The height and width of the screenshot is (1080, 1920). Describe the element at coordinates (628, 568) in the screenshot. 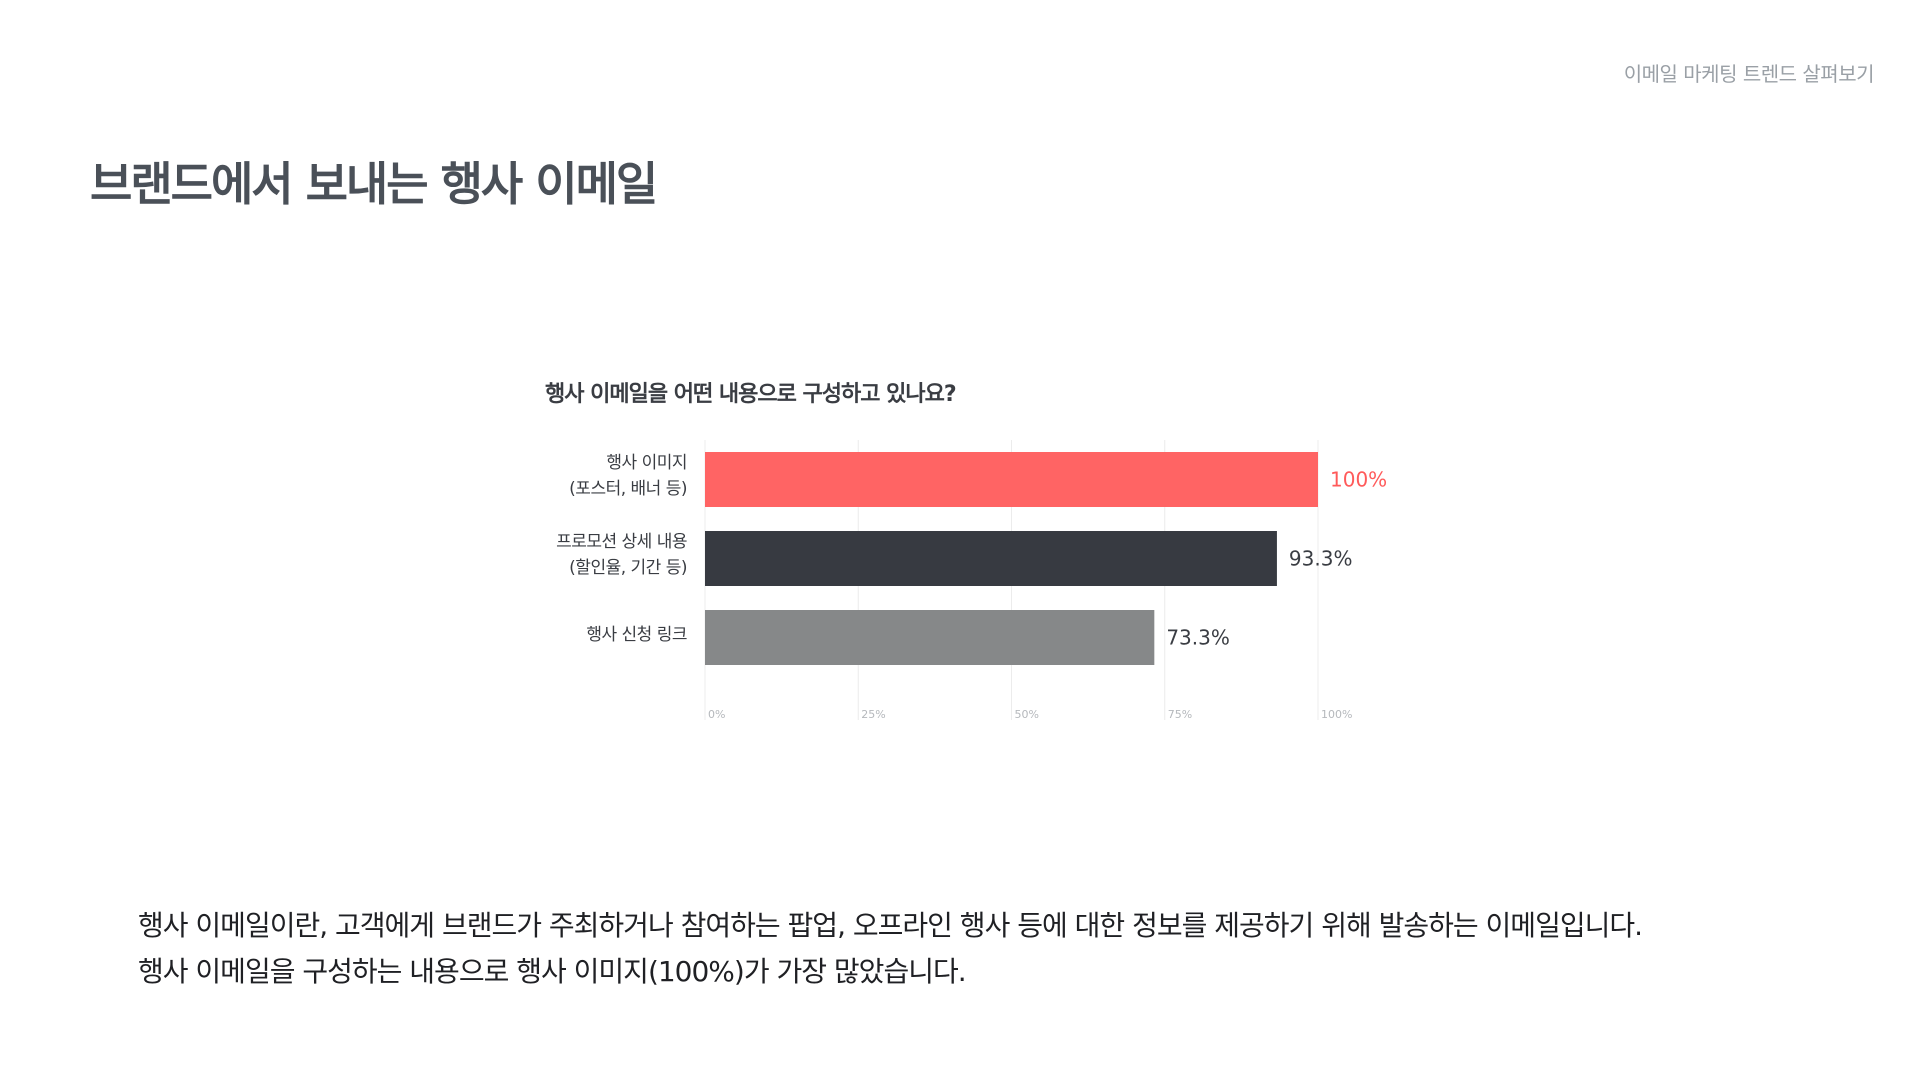

I see `category-label-line: (할인율, 기간 등)` at that location.